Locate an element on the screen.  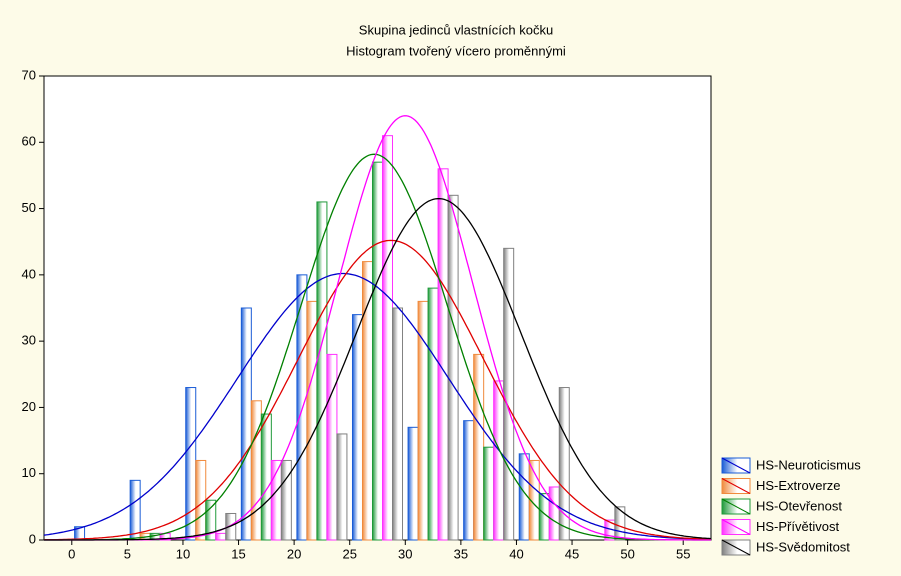
x-tick-label: 25 is located at coordinates (349, 553).